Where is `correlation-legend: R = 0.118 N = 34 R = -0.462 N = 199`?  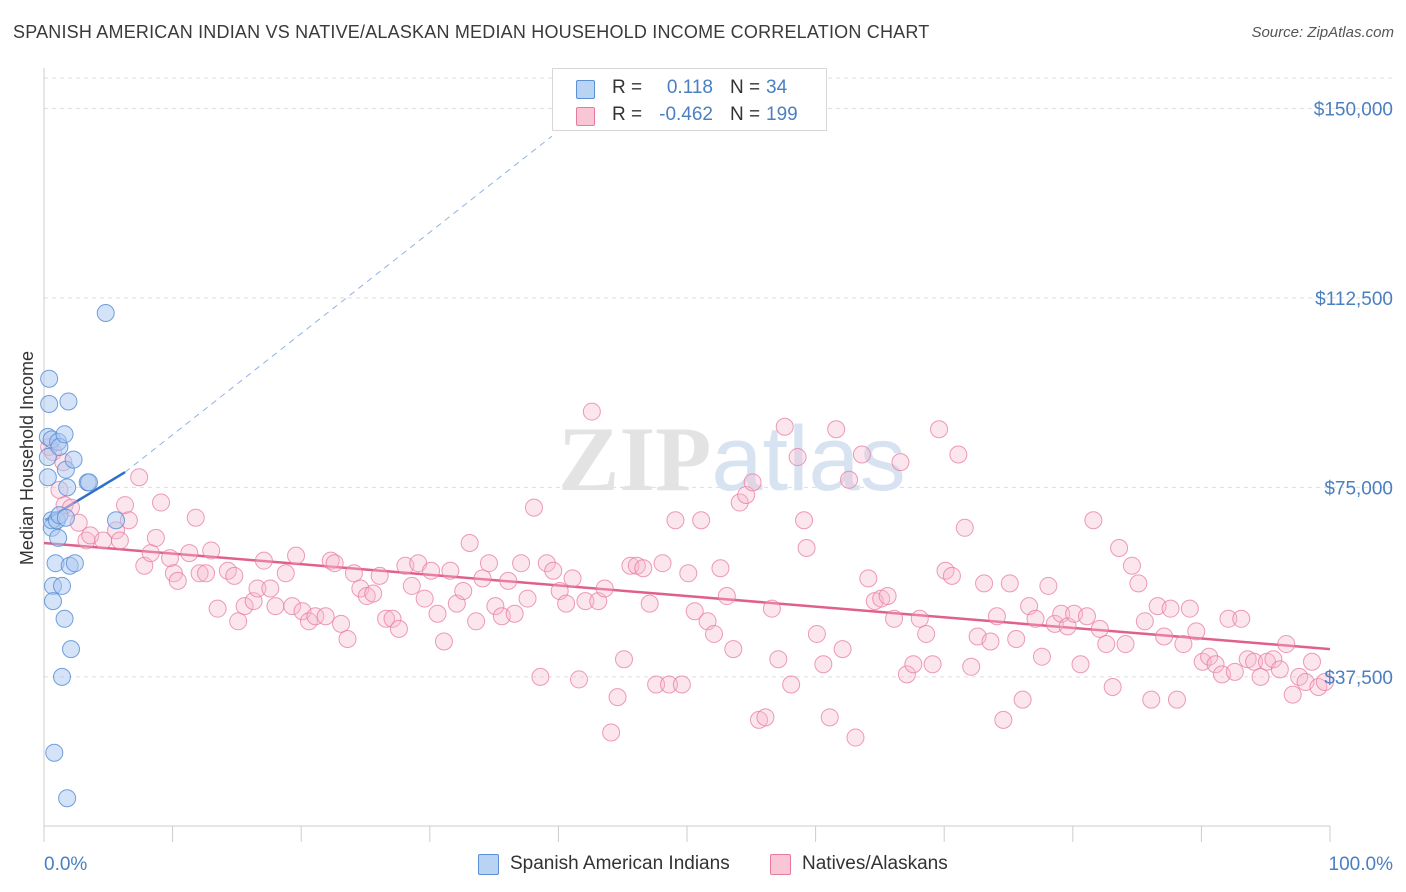 correlation-legend: R = 0.118 N = 34 R = -0.462 N = 199 is located at coordinates (689, 99).